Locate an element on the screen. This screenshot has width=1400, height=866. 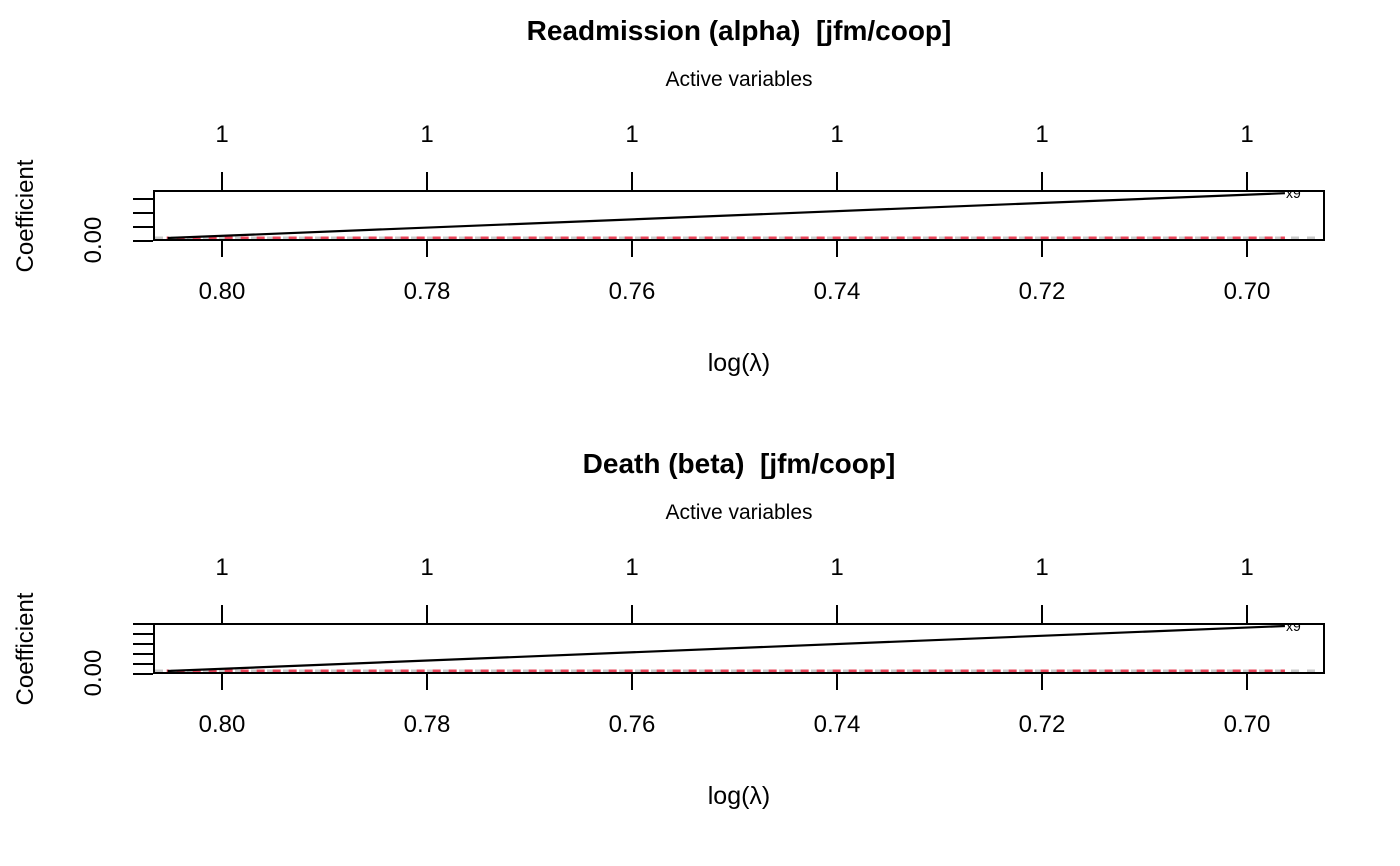
panel-title: Readmission (alpha) [jfm/coop] is located at coordinates (739, 30).